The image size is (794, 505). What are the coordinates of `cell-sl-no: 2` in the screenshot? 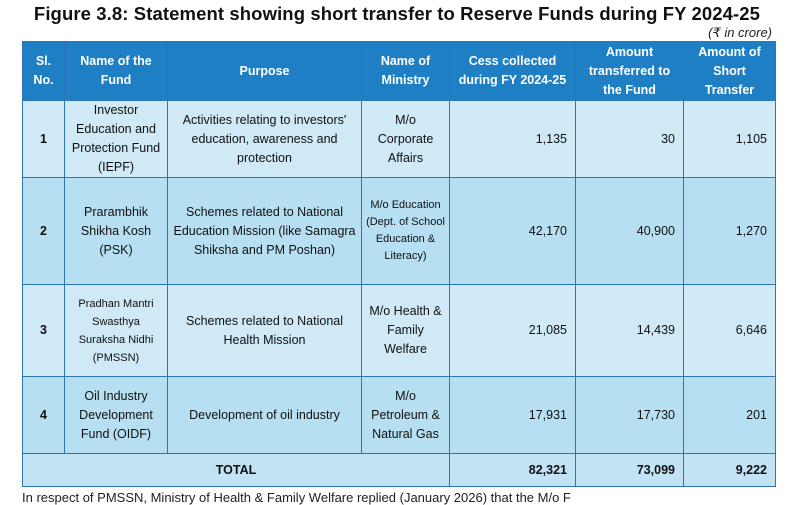 It's located at (43, 231).